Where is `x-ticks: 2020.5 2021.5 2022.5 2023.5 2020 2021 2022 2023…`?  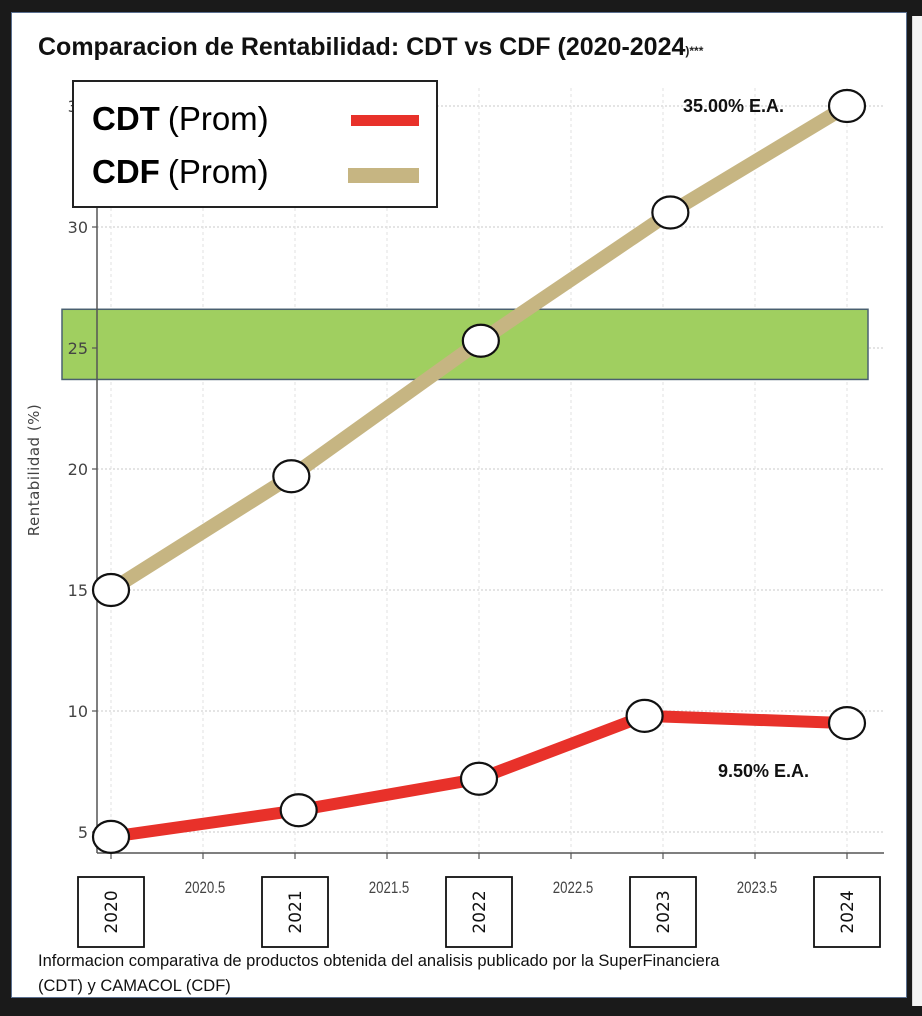
x-ticks: 2020.5 2021.5 2022.5 2023.5 2020 2021 2022 2023… is located at coordinates (479, 900).